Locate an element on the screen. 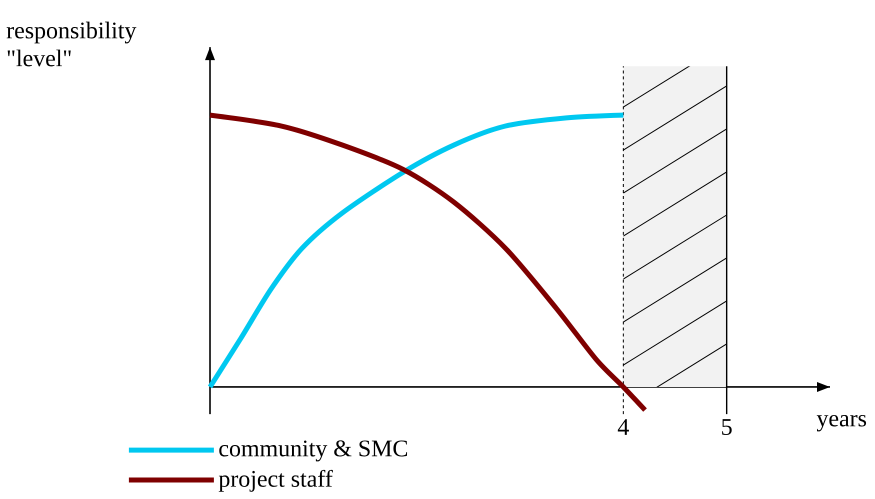 Image resolution: width=875 pixels, height=499 pixels. legend-label: community & SMC is located at coordinates (313, 451).